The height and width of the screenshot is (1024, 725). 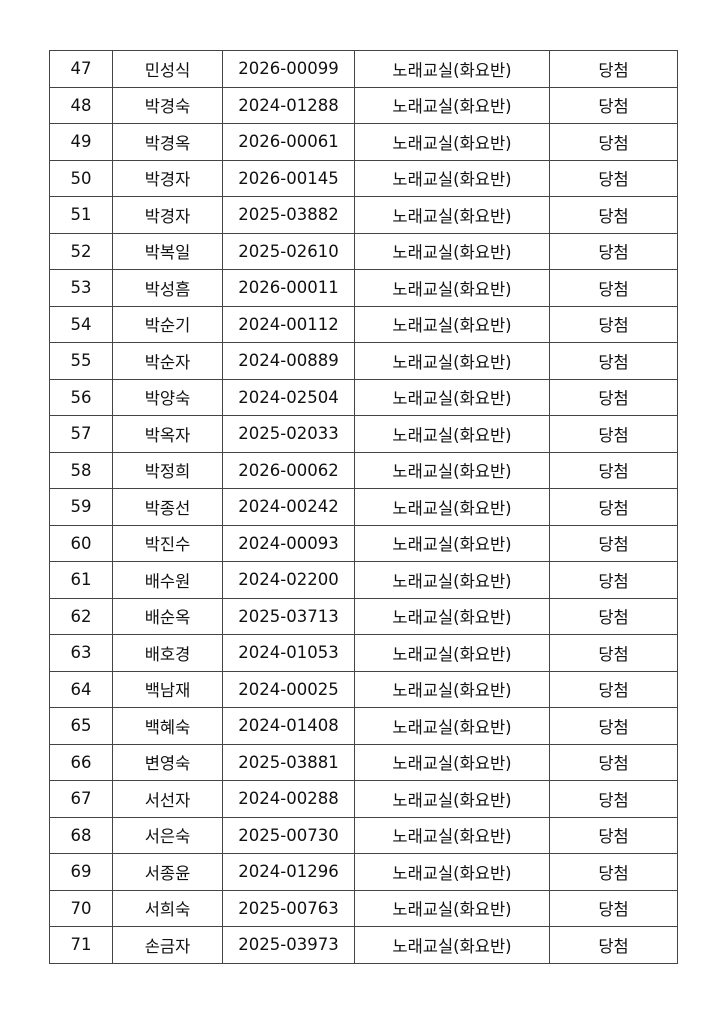 I want to click on row-number-cell: 56, so click(x=81, y=397).